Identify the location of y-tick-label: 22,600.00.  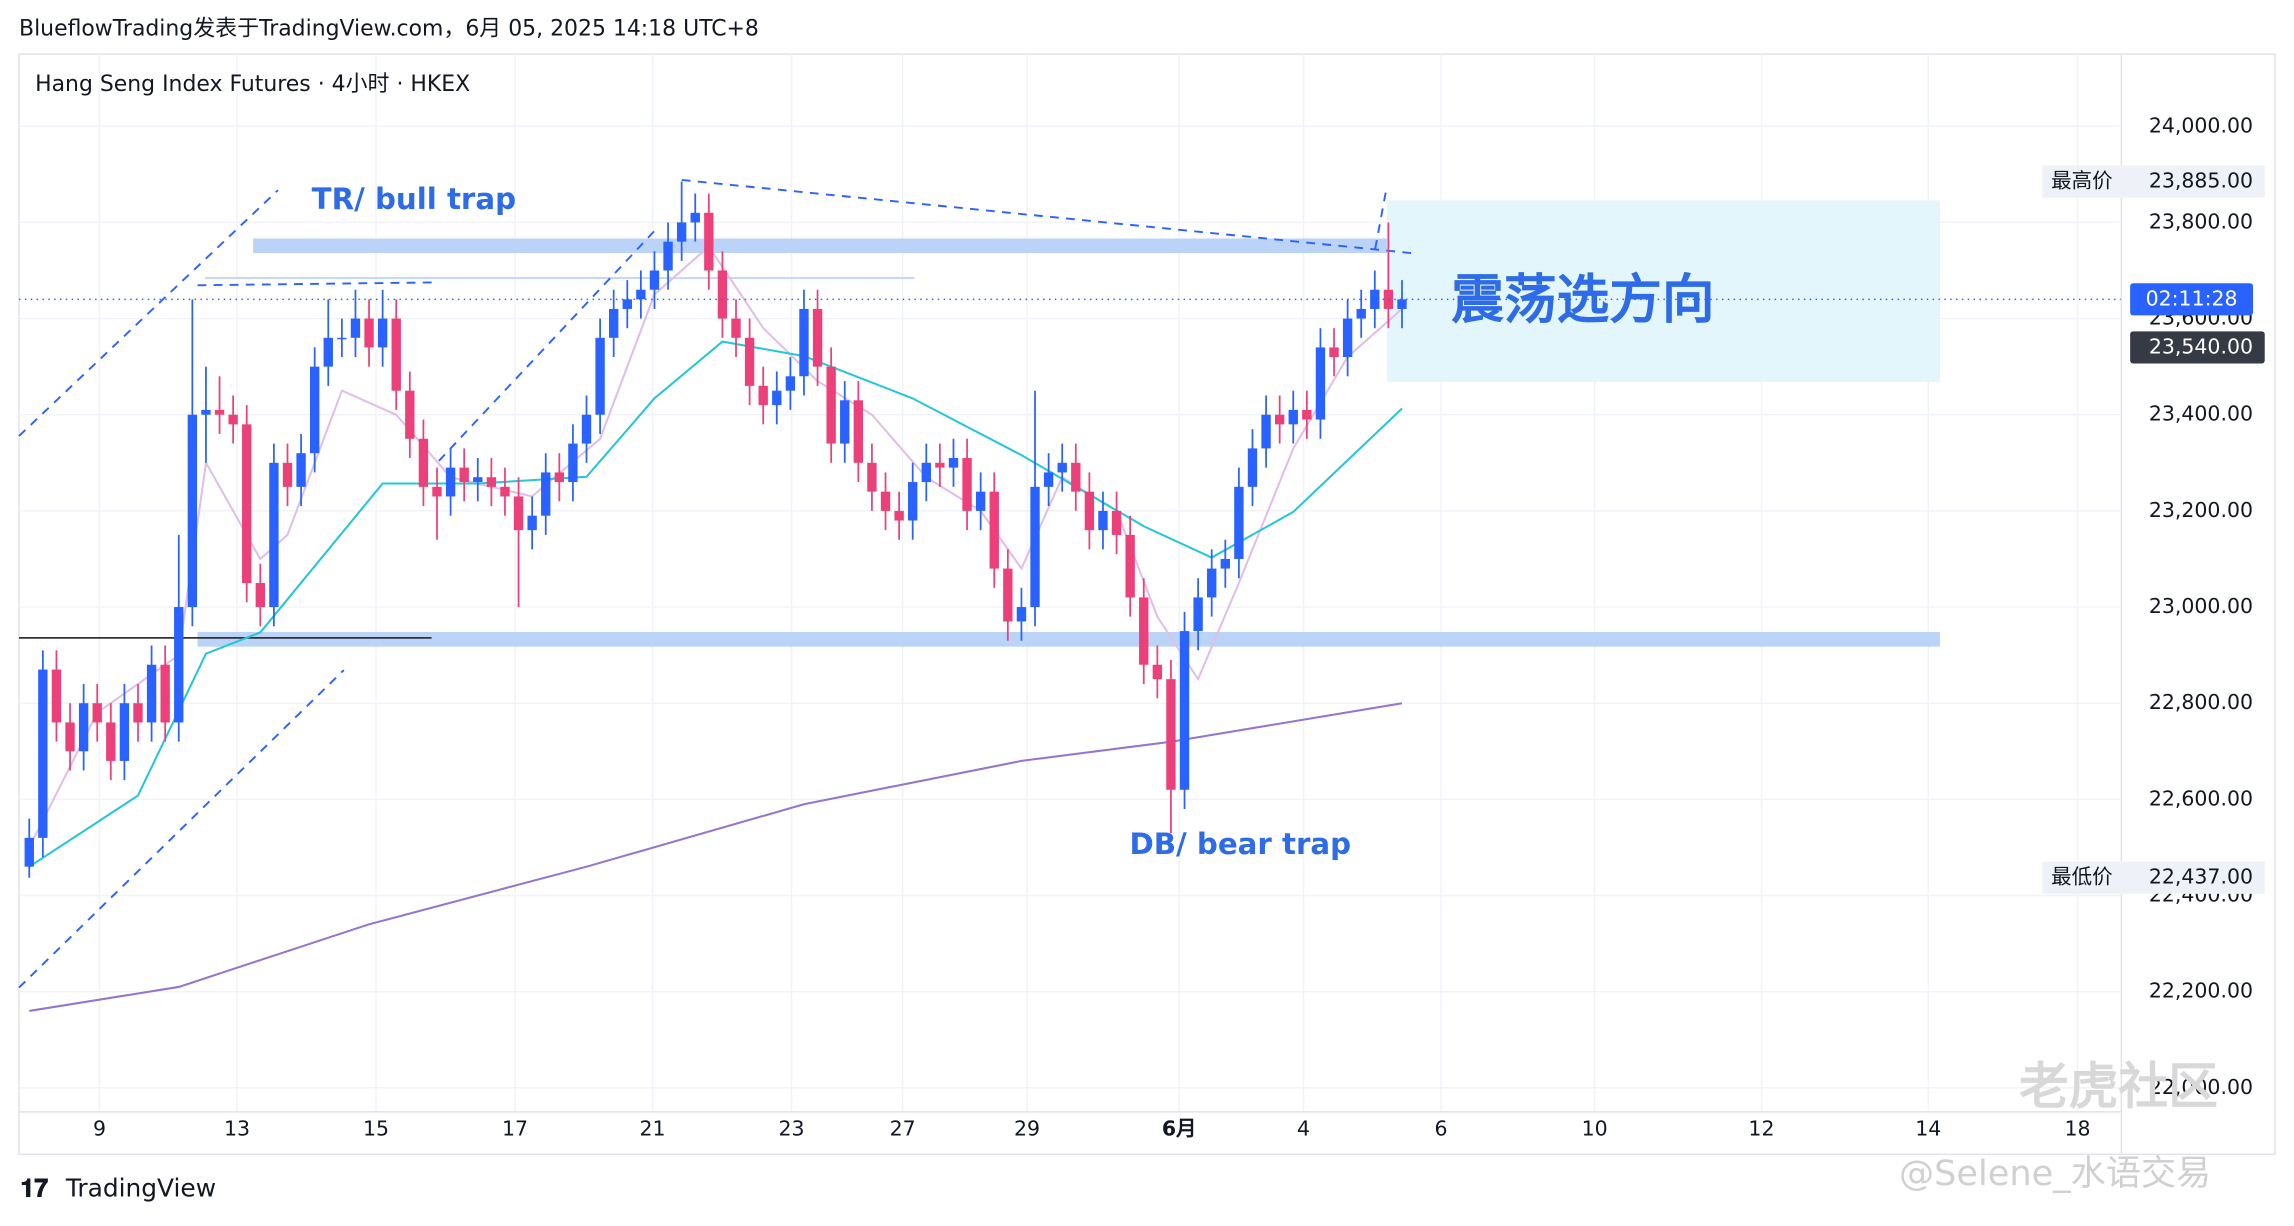
(2201, 798).